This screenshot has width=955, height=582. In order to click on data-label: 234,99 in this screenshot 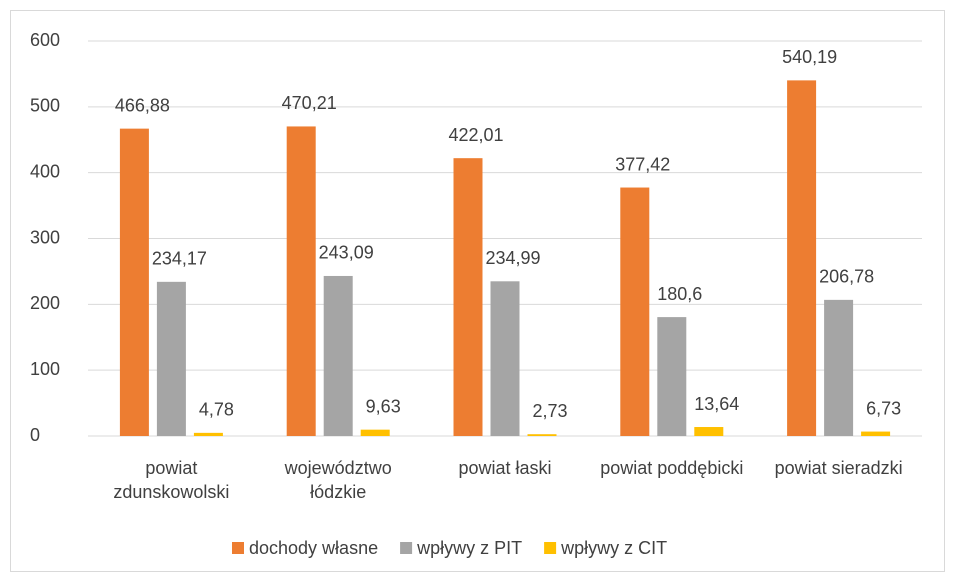, I will do `click(512, 258)`.